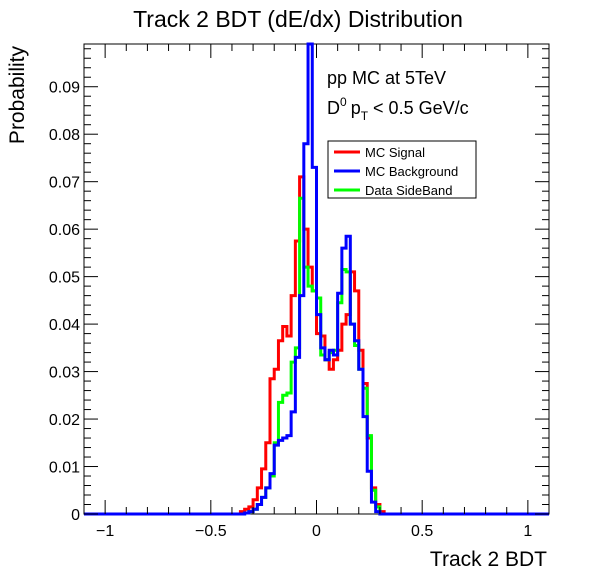 The height and width of the screenshot is (572, 596). Describe the element at coordinates (408, 190) in the screenshot. I see `legend-label: Data SideBand` at that location.